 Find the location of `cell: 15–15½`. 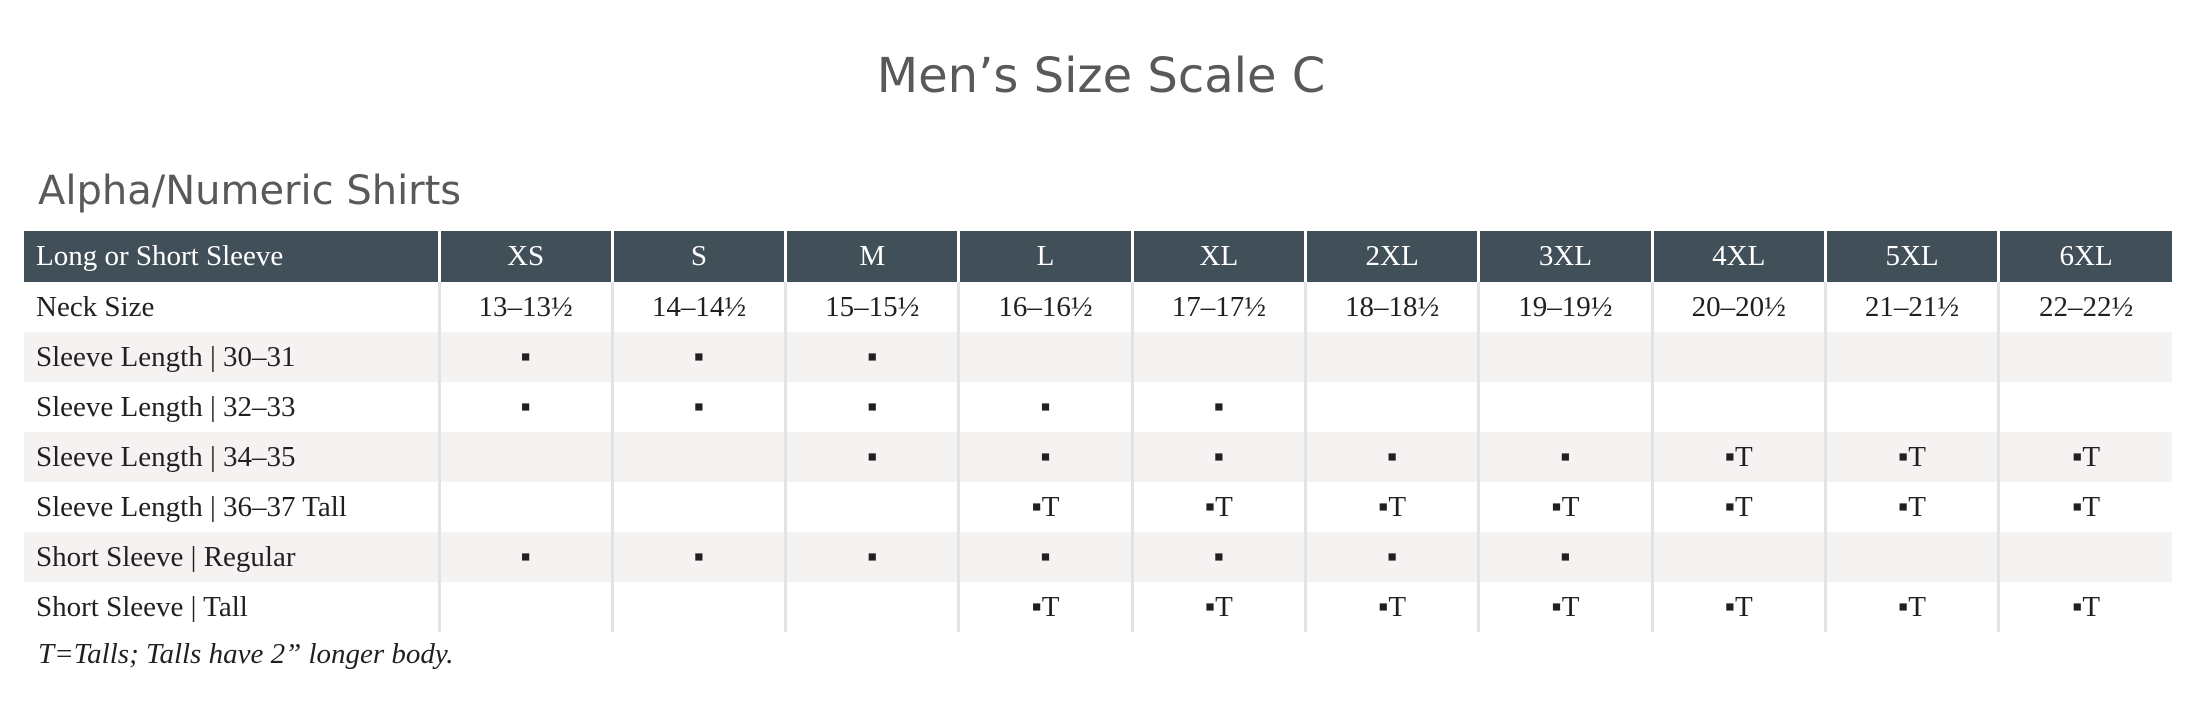

cell: 15–15½ is located at coordinates (871, 307).